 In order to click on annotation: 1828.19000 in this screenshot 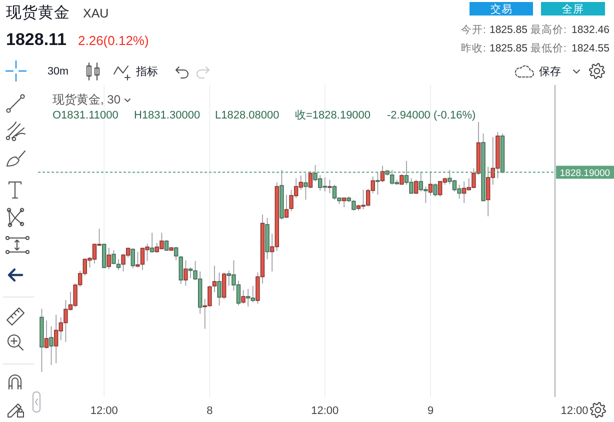, I will do `click(585, 173)`.